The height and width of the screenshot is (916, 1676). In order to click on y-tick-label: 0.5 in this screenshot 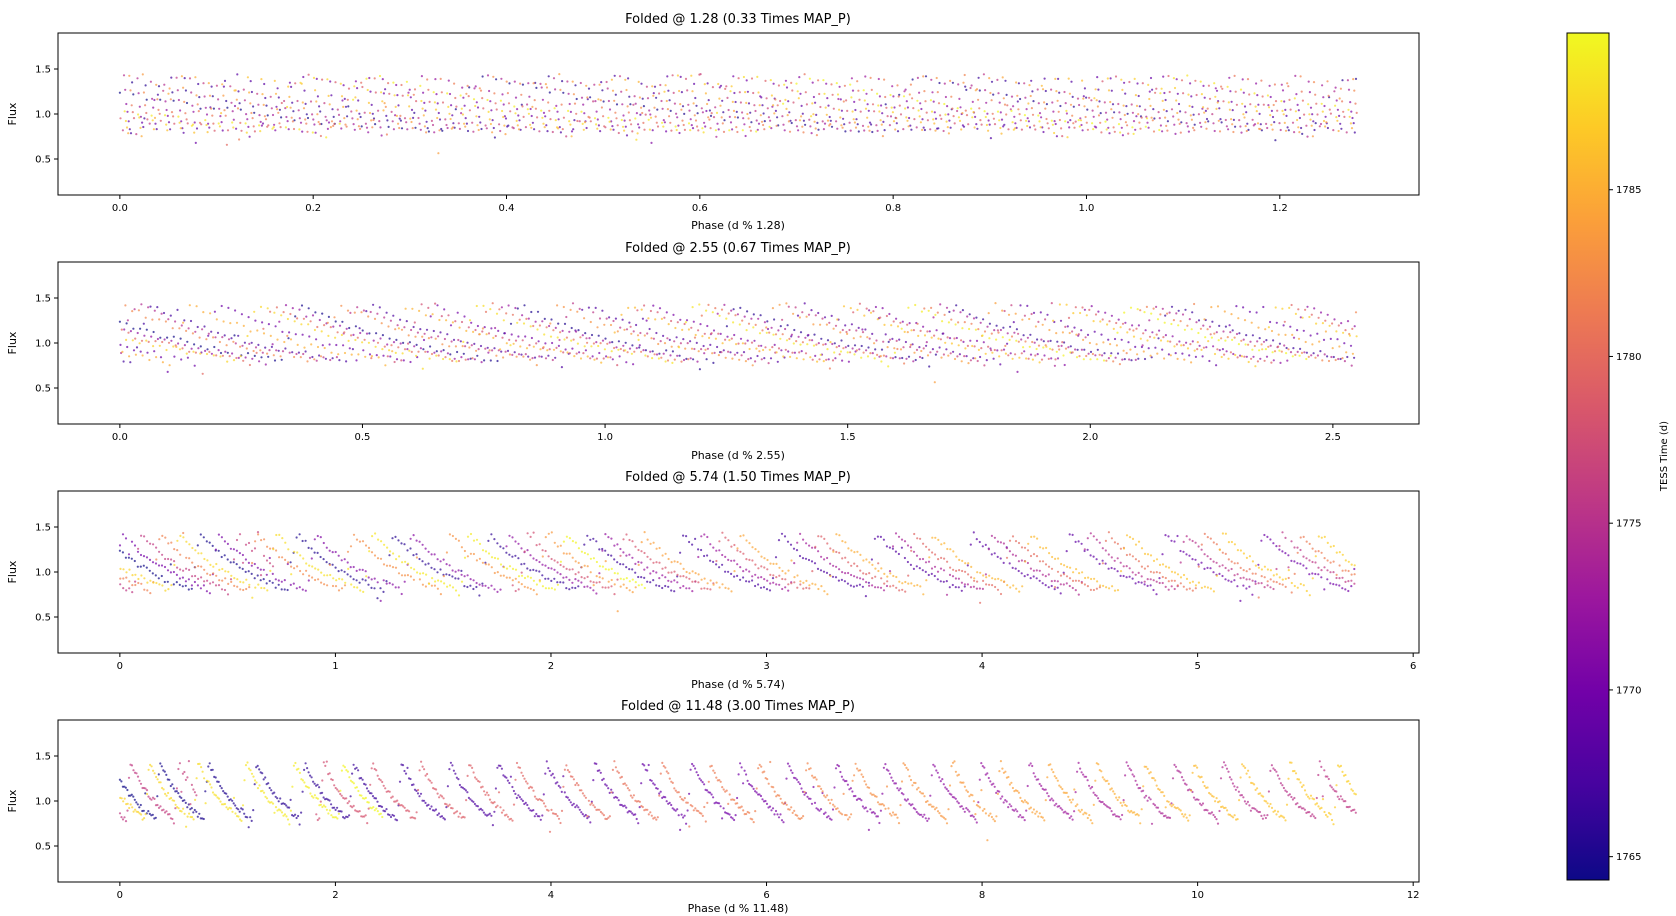, I will do `click(43, 618)`.